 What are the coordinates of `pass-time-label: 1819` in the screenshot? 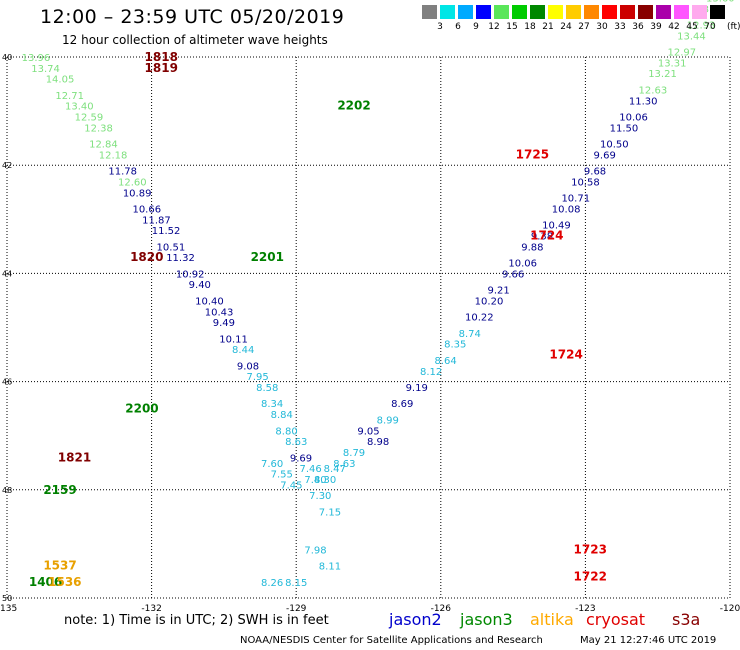 It's located at (161, 68).